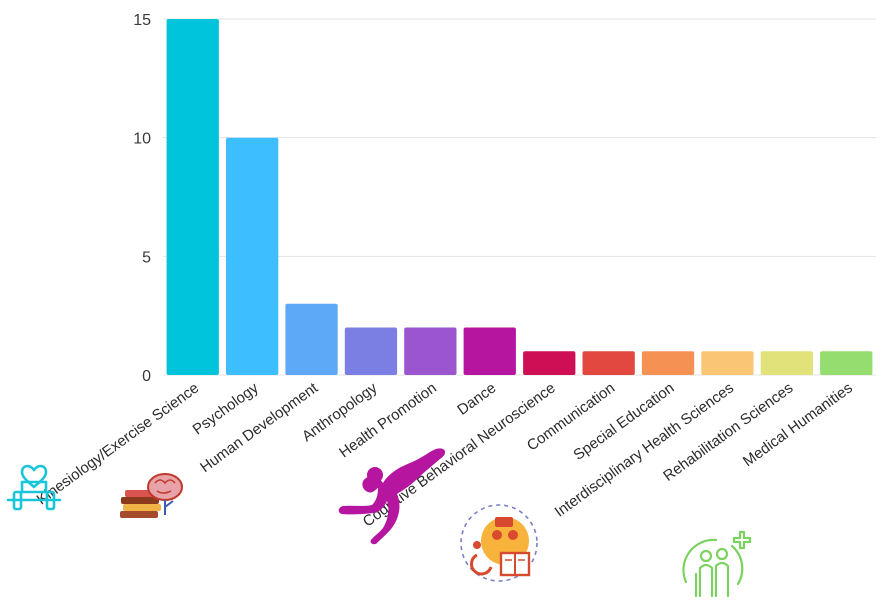 The height and width of the screenshot is (615, 882). What do you see at coordinates (798, 424) in the screenshot?
I see `x-tick-label: Medical Humanities` at bounding box center [798, 424].